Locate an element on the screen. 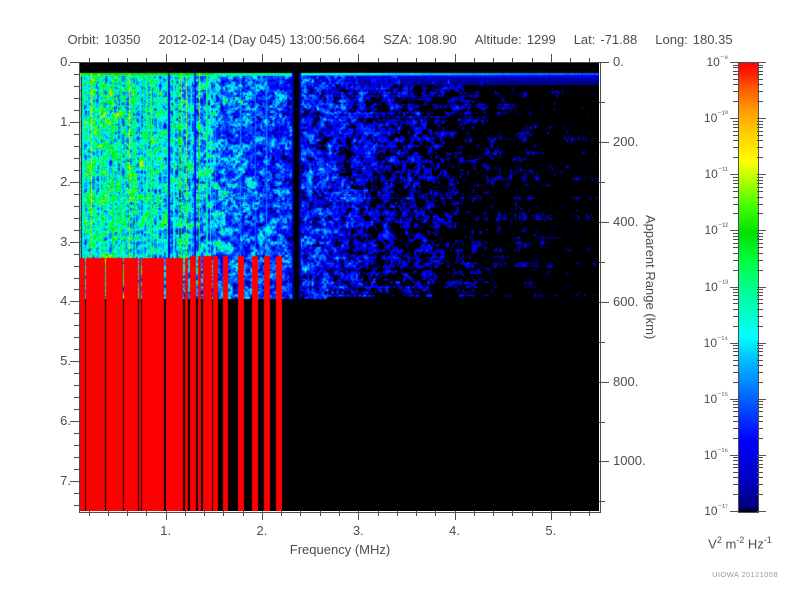 This screenshot has height=600, width=800. header-field-label: Altitude: is located at coordinates (498, 39).